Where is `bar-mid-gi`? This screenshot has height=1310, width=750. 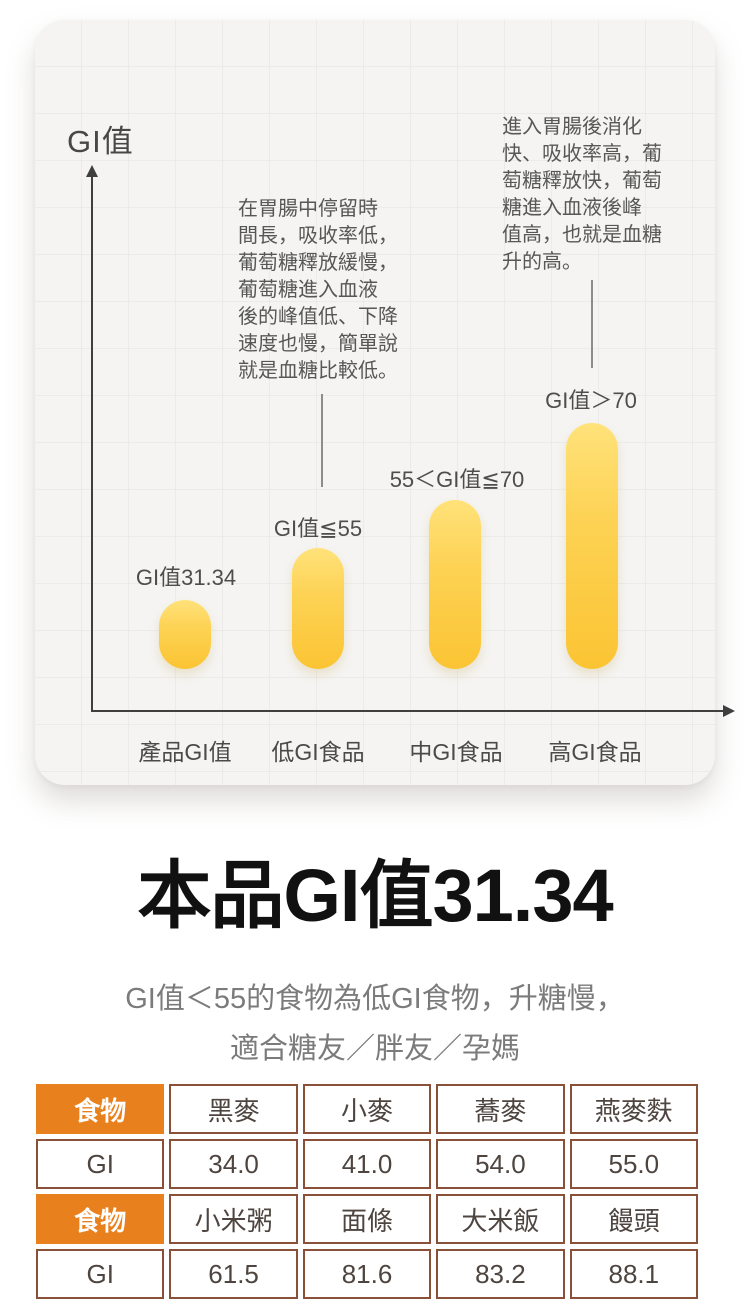 bar-mid-gi is located at coordinates (455, 584).